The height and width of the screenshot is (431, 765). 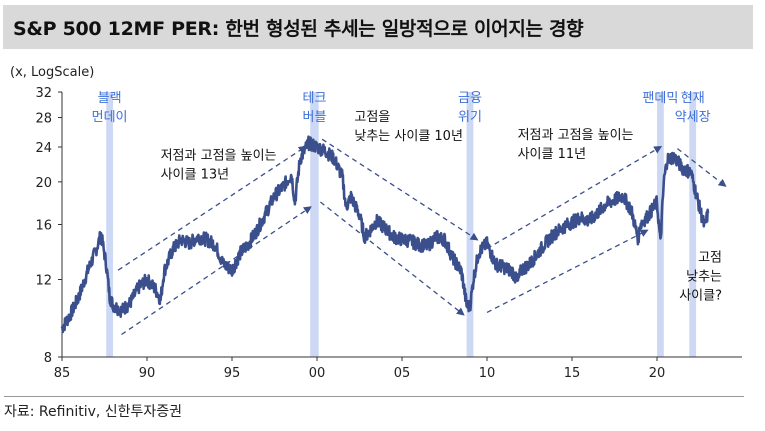 What do you see at coordinates (43, 93) in the screenshot?
I see `y-tick-label-6: 32` at bounding box center [43, 93].